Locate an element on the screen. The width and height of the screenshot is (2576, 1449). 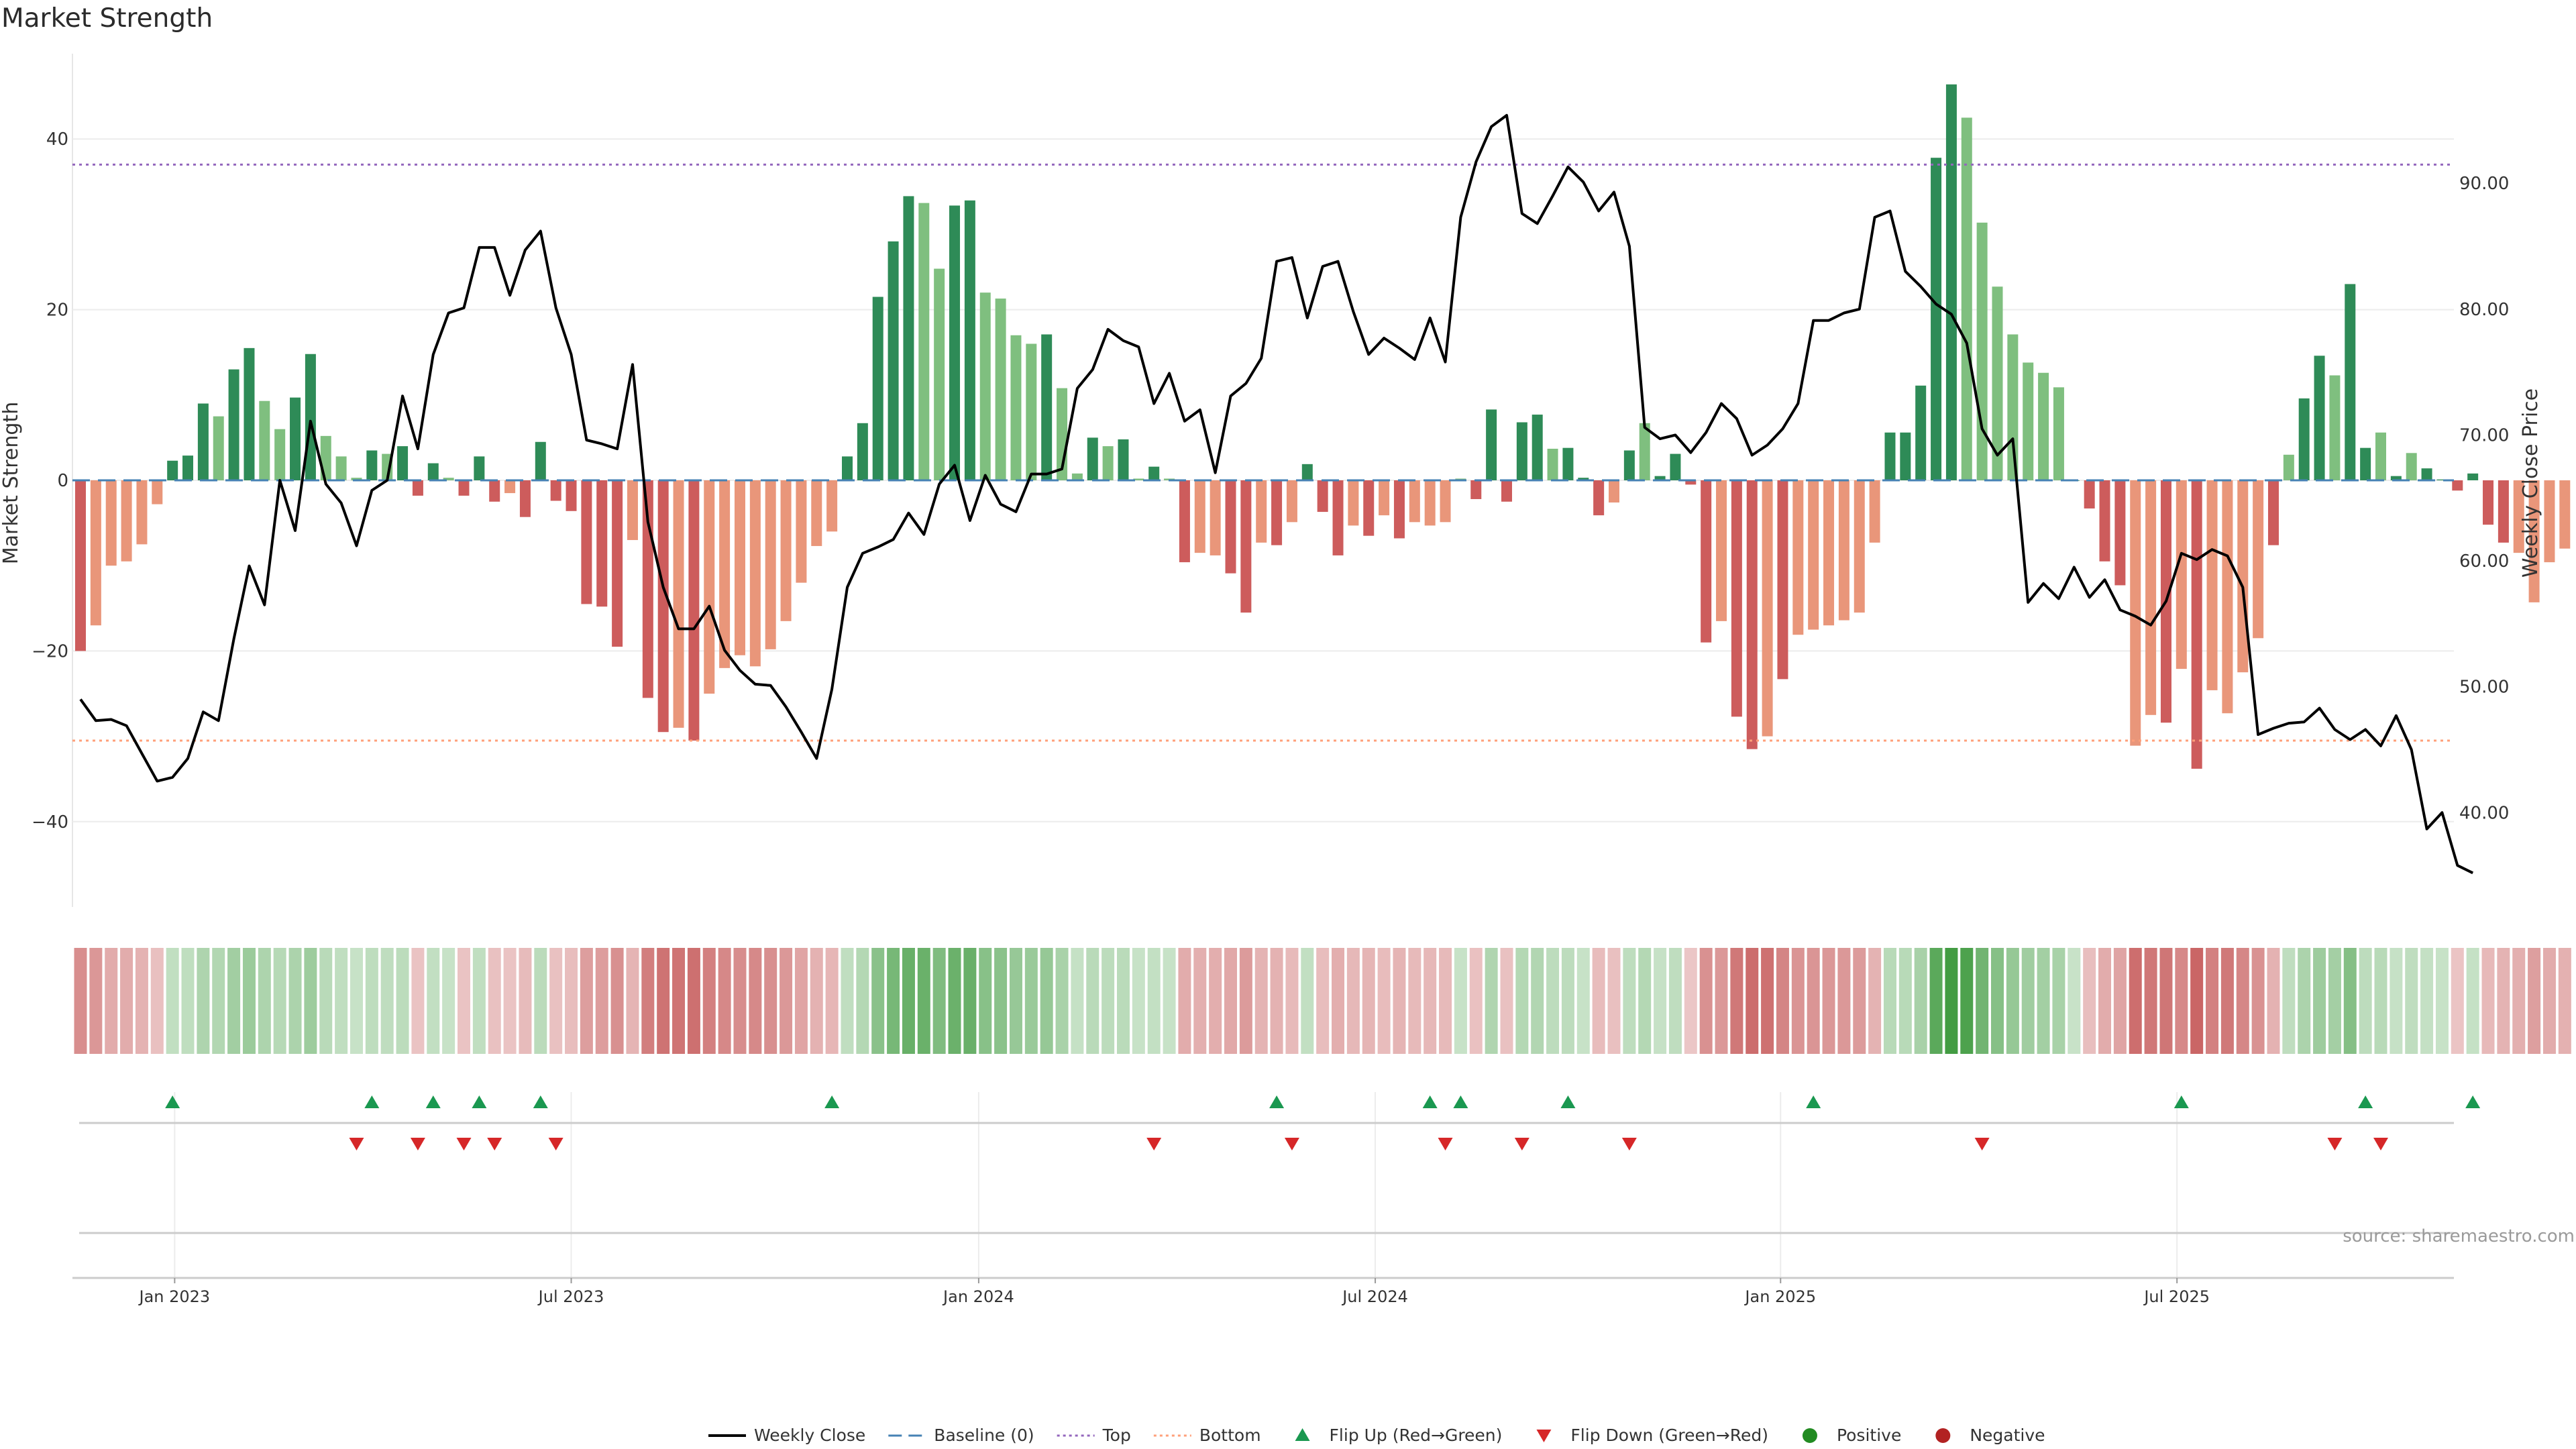
y-tick-label: −40 is located at coordinates (50, 822).